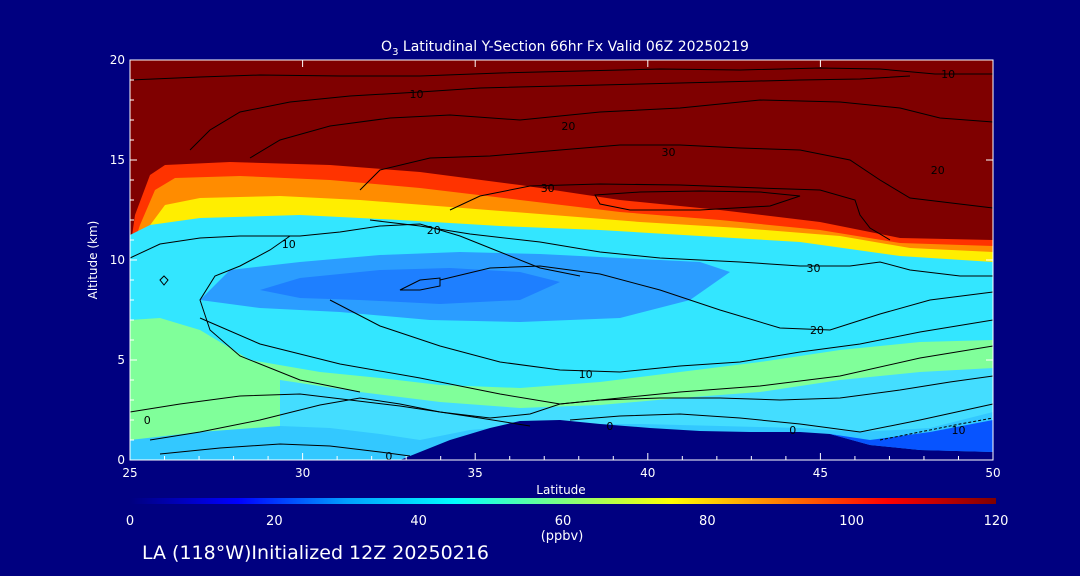 The image size is (1080, 576). I want to click on contour-30-tropopause, so click(670, 212).